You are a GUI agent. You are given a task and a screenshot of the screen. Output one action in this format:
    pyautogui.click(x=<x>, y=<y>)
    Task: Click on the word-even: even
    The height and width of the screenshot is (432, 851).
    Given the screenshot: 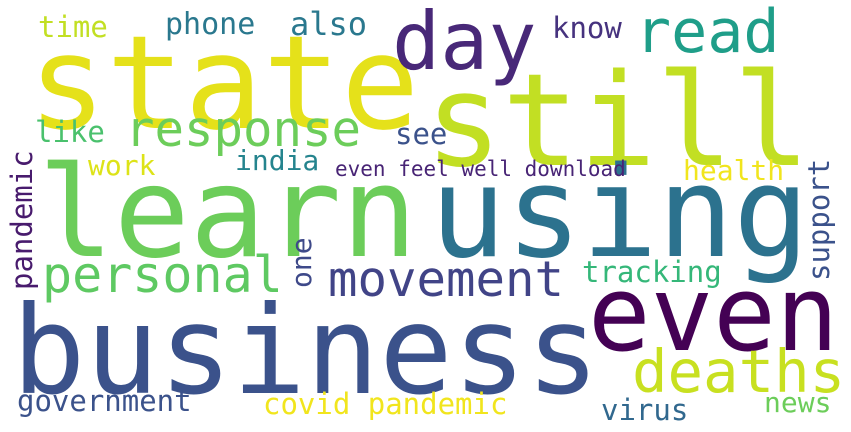 What is the action you would take?
    pyautogui.click(x=713, y=314)
    